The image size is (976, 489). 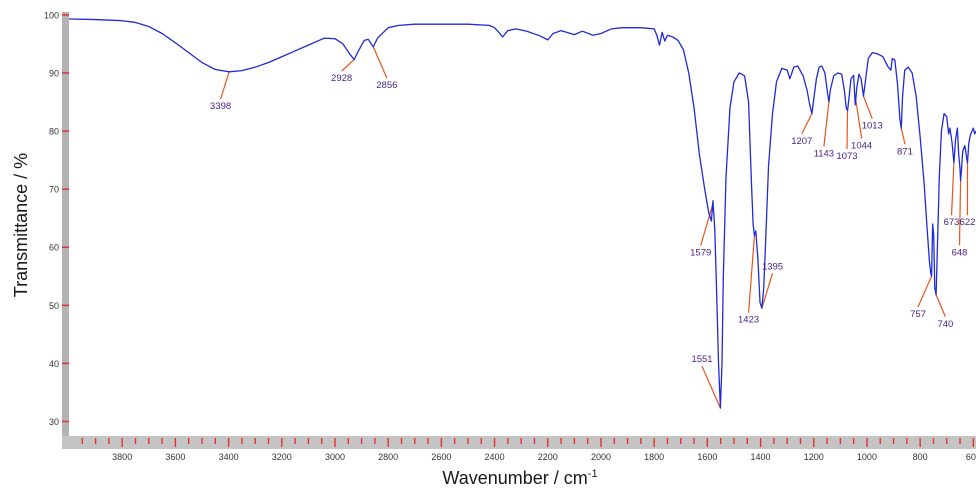 What do you see at coordinates (495, 457) in the screenshot?
I see `x-tick-label: 2400` at bounding box center [495, 457].